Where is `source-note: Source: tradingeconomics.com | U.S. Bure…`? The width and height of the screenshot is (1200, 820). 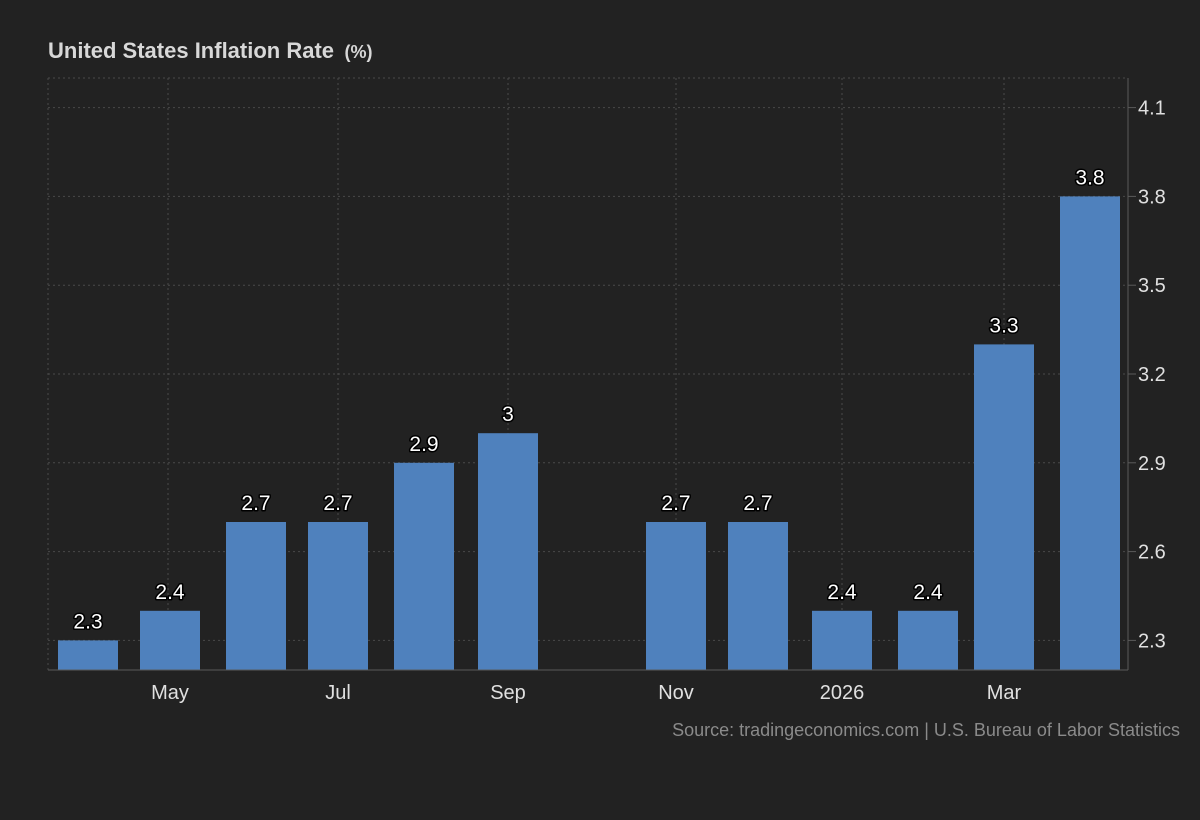
source-note: Source: tradingeconomics.com | U.S. Bure… is located at coordinates (926, 730).